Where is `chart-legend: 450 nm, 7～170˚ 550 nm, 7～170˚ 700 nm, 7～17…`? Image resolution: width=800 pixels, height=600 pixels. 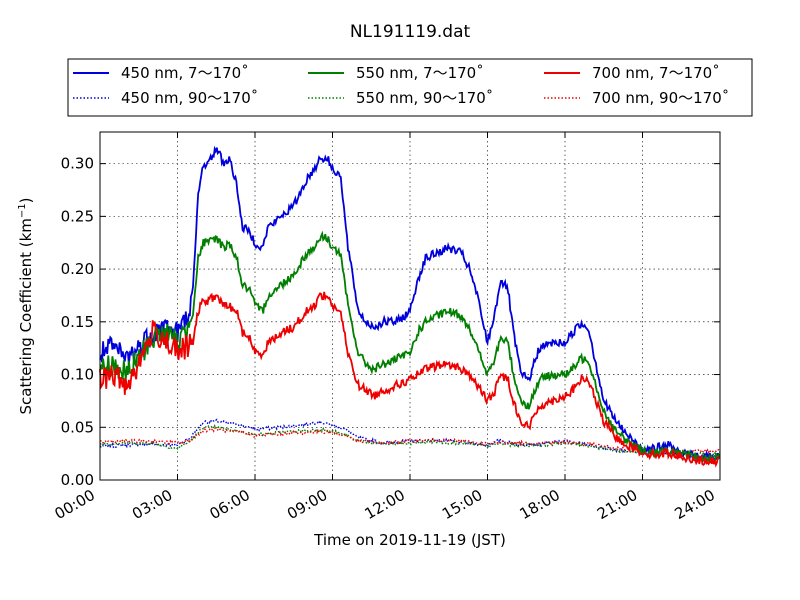 chart-legend: 450 nm, 7～170˚ 550 nm, 7～170˚ 700 nm, 7～17… is located at coordinates (410, 87).